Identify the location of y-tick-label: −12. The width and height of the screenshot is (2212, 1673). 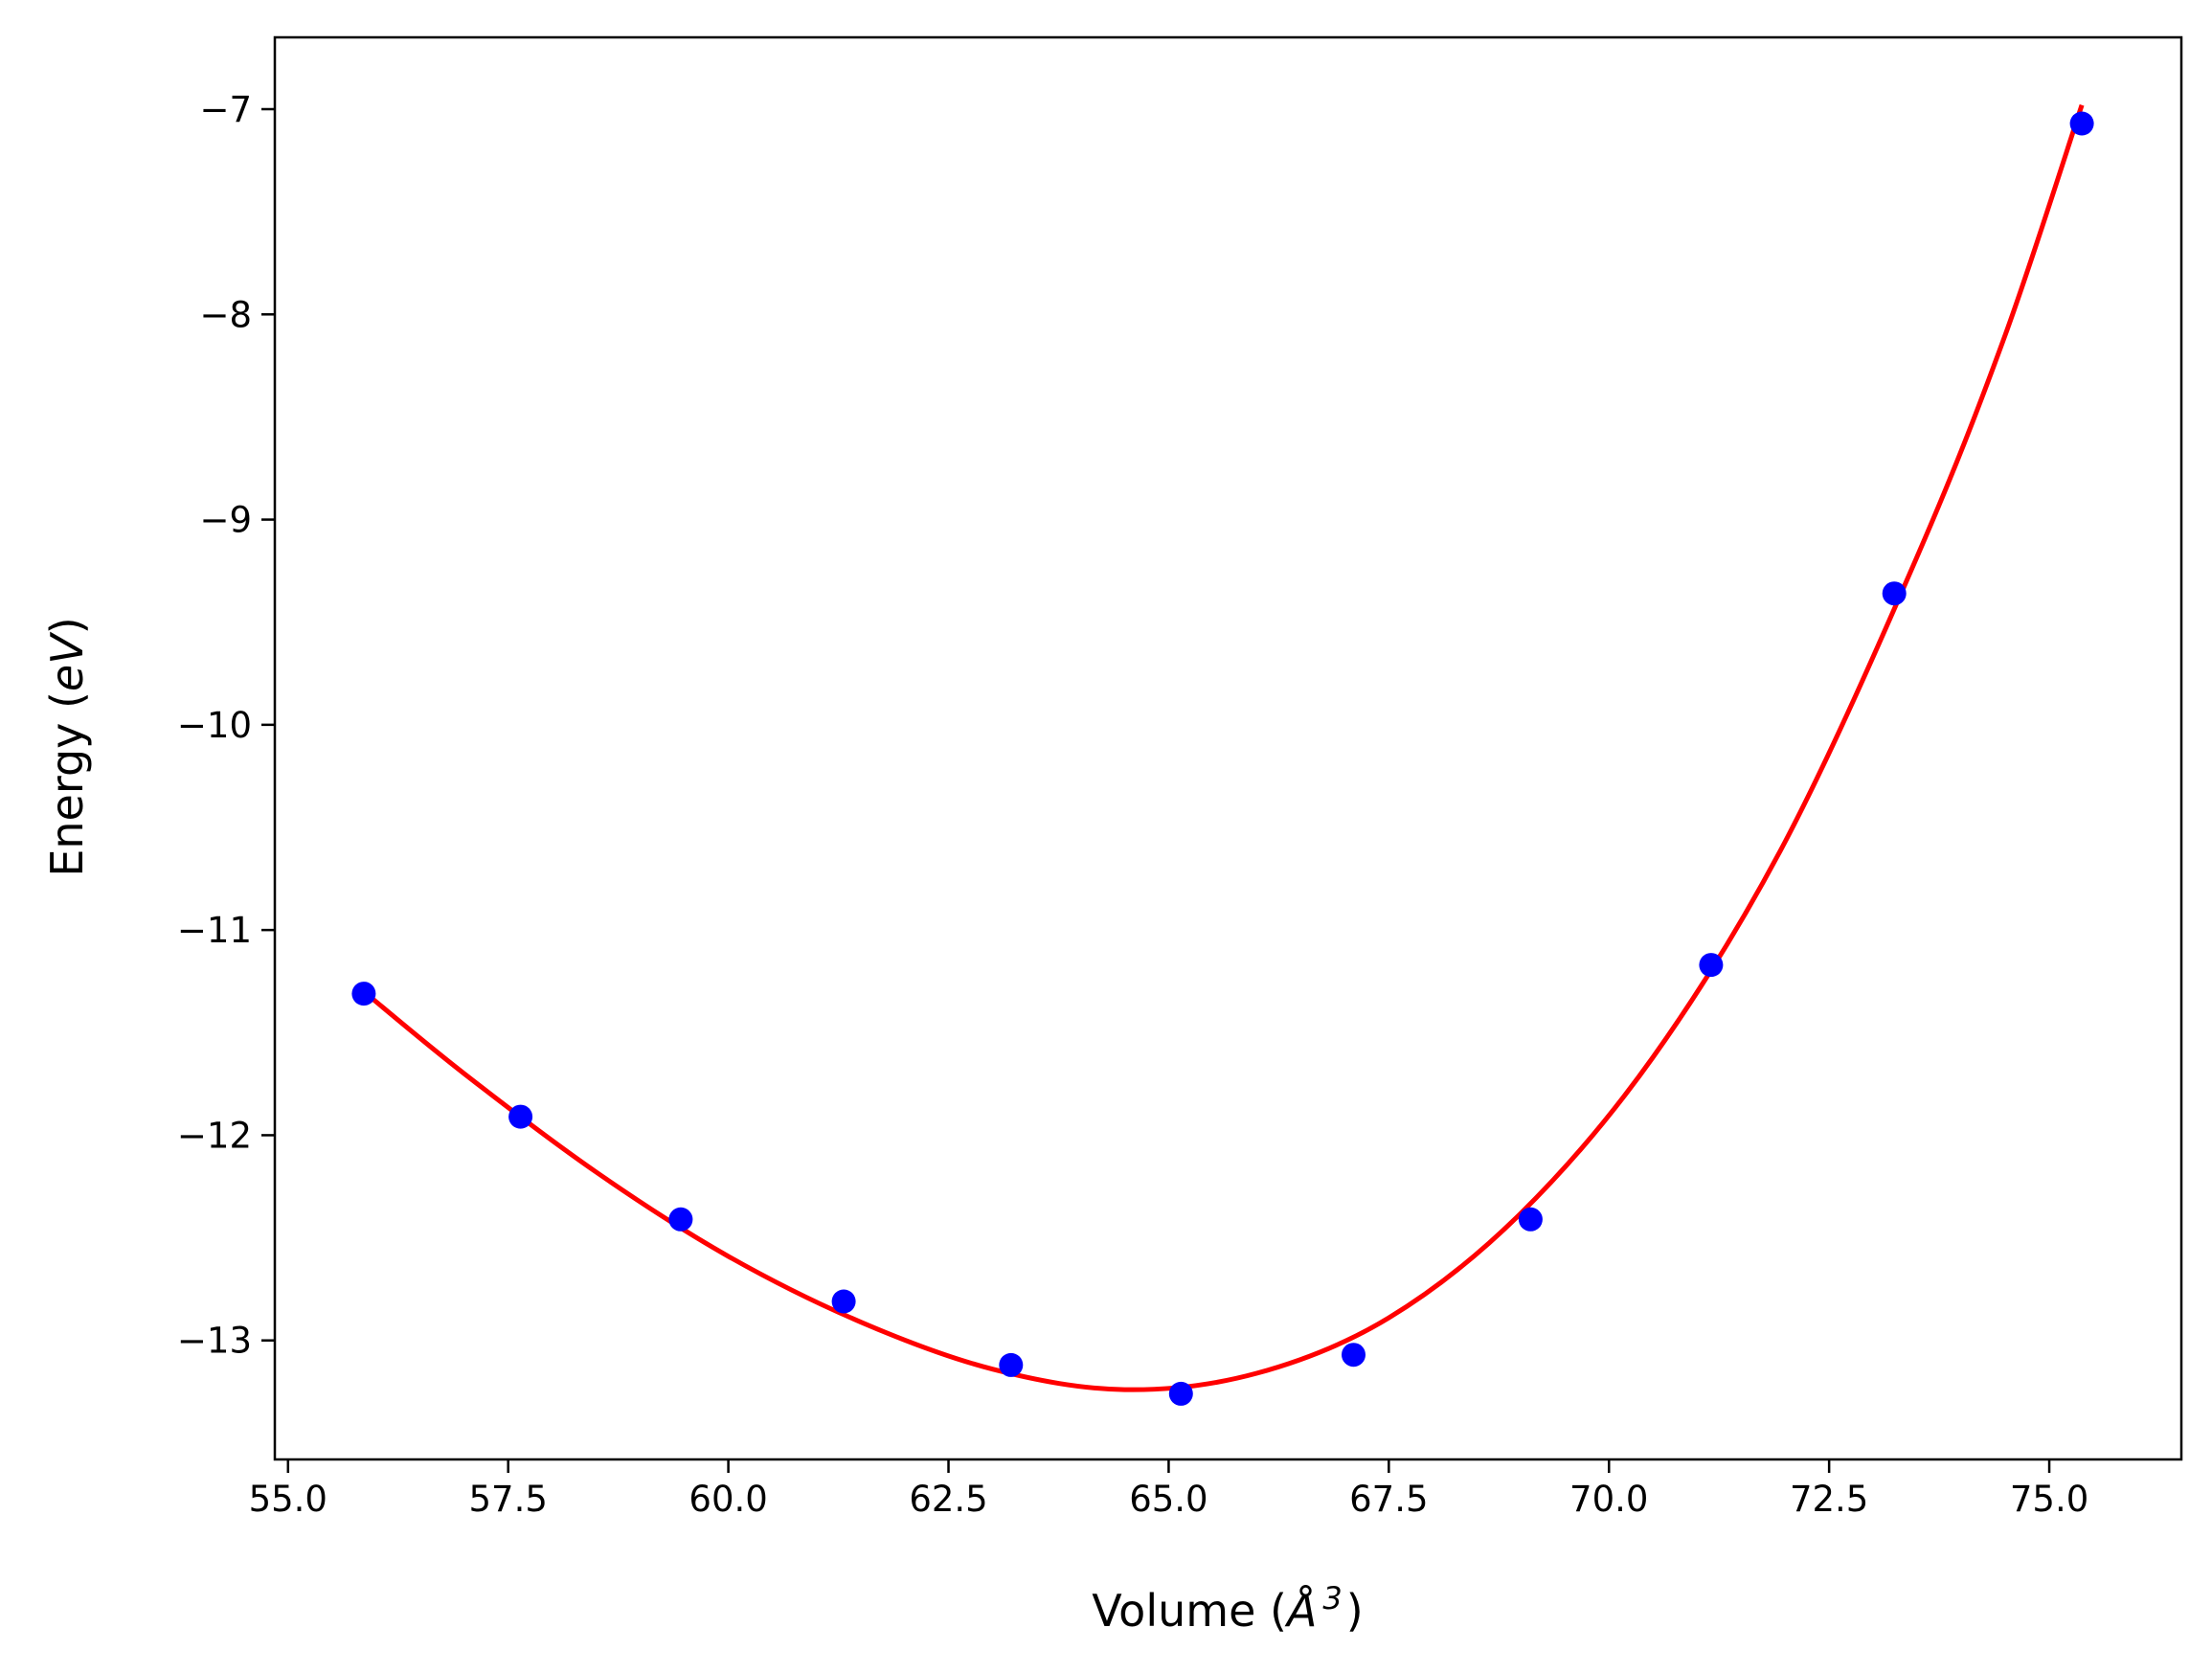
(214, 1135).